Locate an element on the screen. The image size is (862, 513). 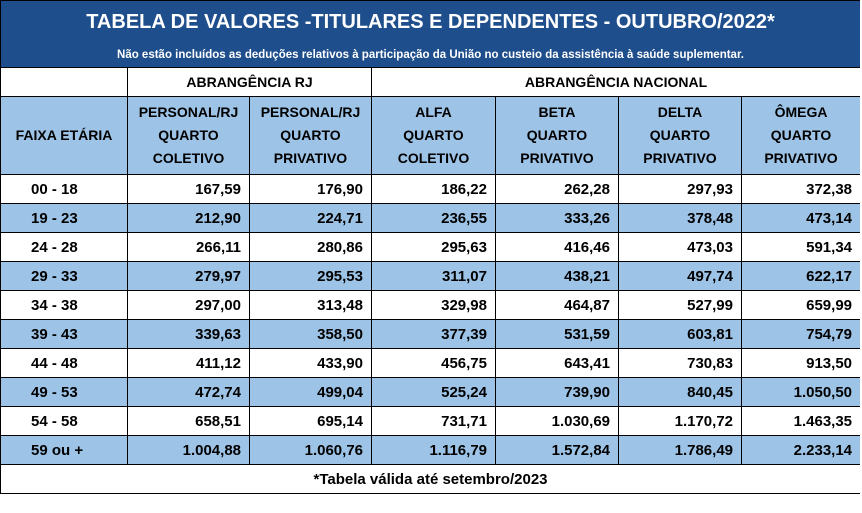
age-cell: 24 - 28 is located at coordinates (64, 247).